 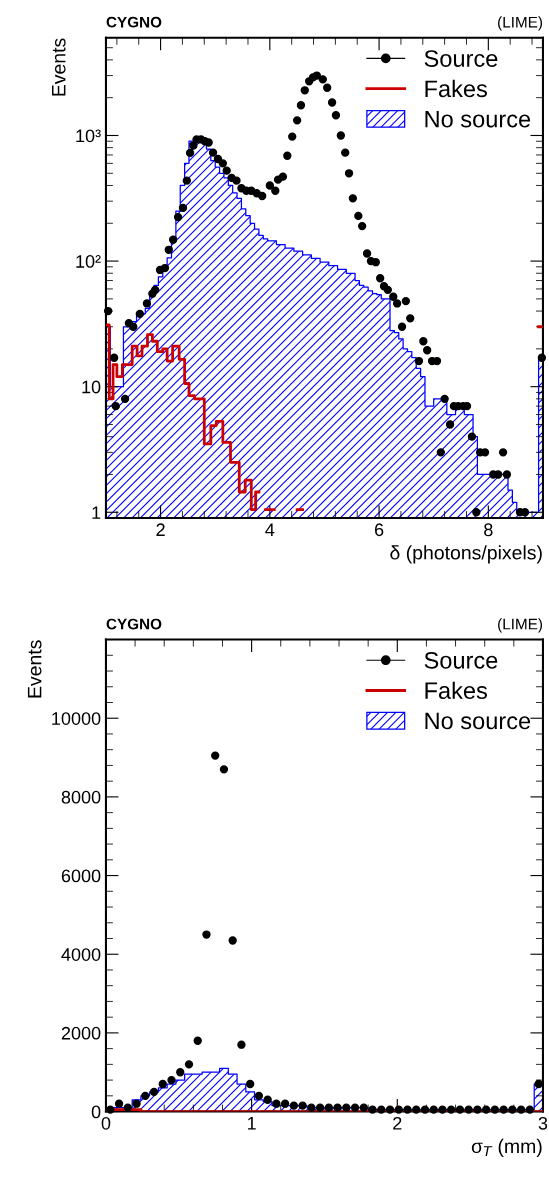 What do you see at coordinates (96, 1112) in the screenshot?
I see `y-tick-label: 0` at bounding box center [96, 1112].